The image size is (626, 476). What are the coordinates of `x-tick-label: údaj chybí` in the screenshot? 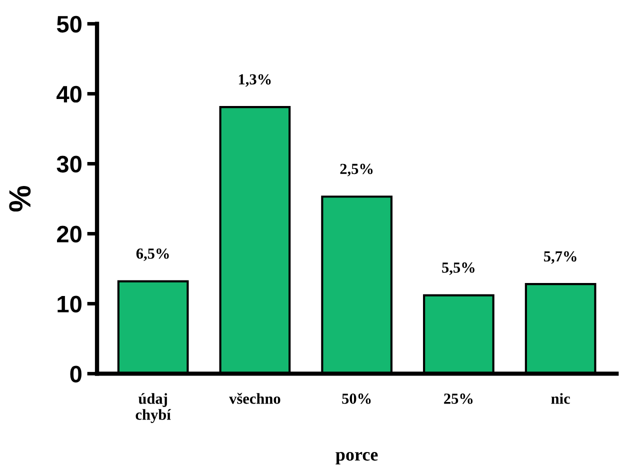 It's located at (154, 408).